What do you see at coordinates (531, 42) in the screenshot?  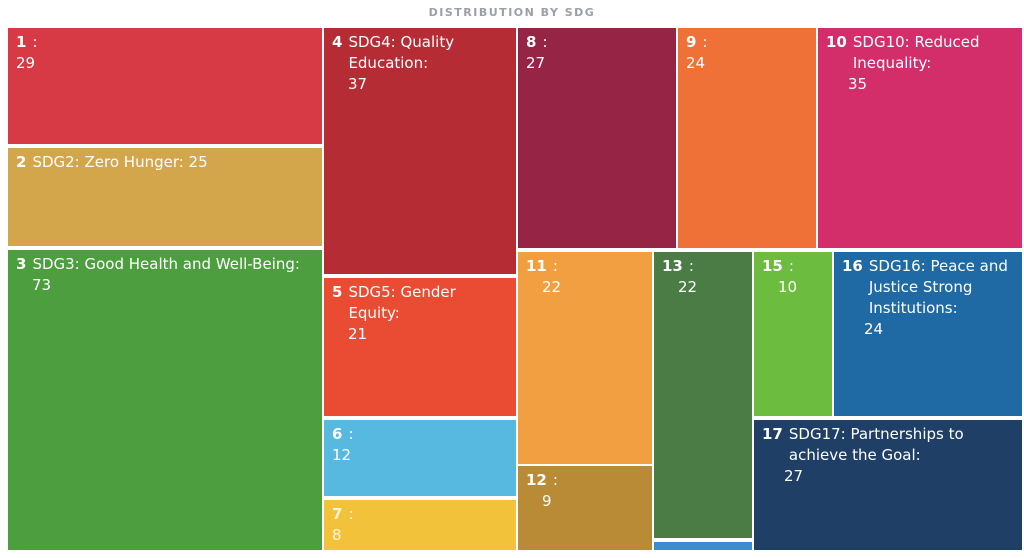 I see `cell-number: 8` at bounding box center [531, 42].